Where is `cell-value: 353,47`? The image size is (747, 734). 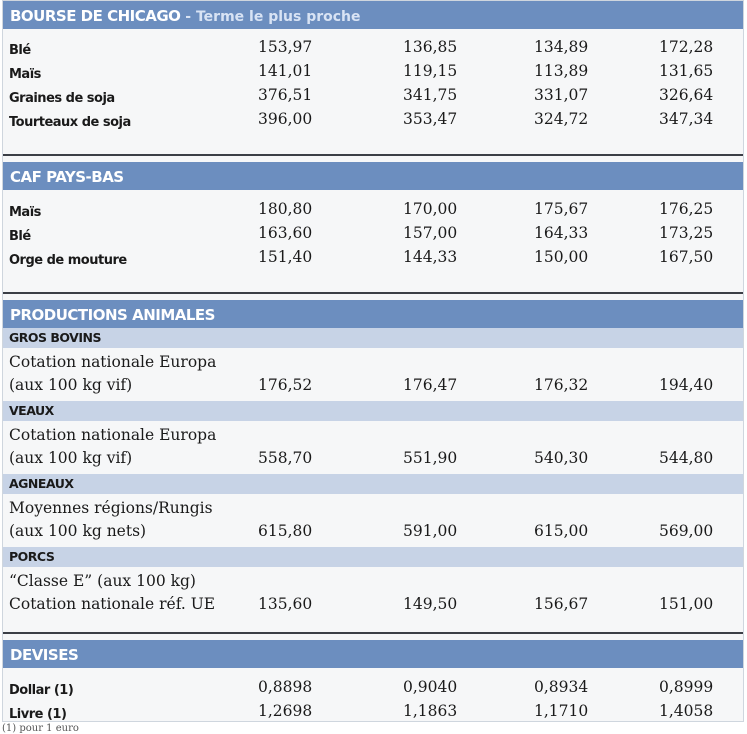 cell-value: 353,47 is located at coordinates (430, 119).